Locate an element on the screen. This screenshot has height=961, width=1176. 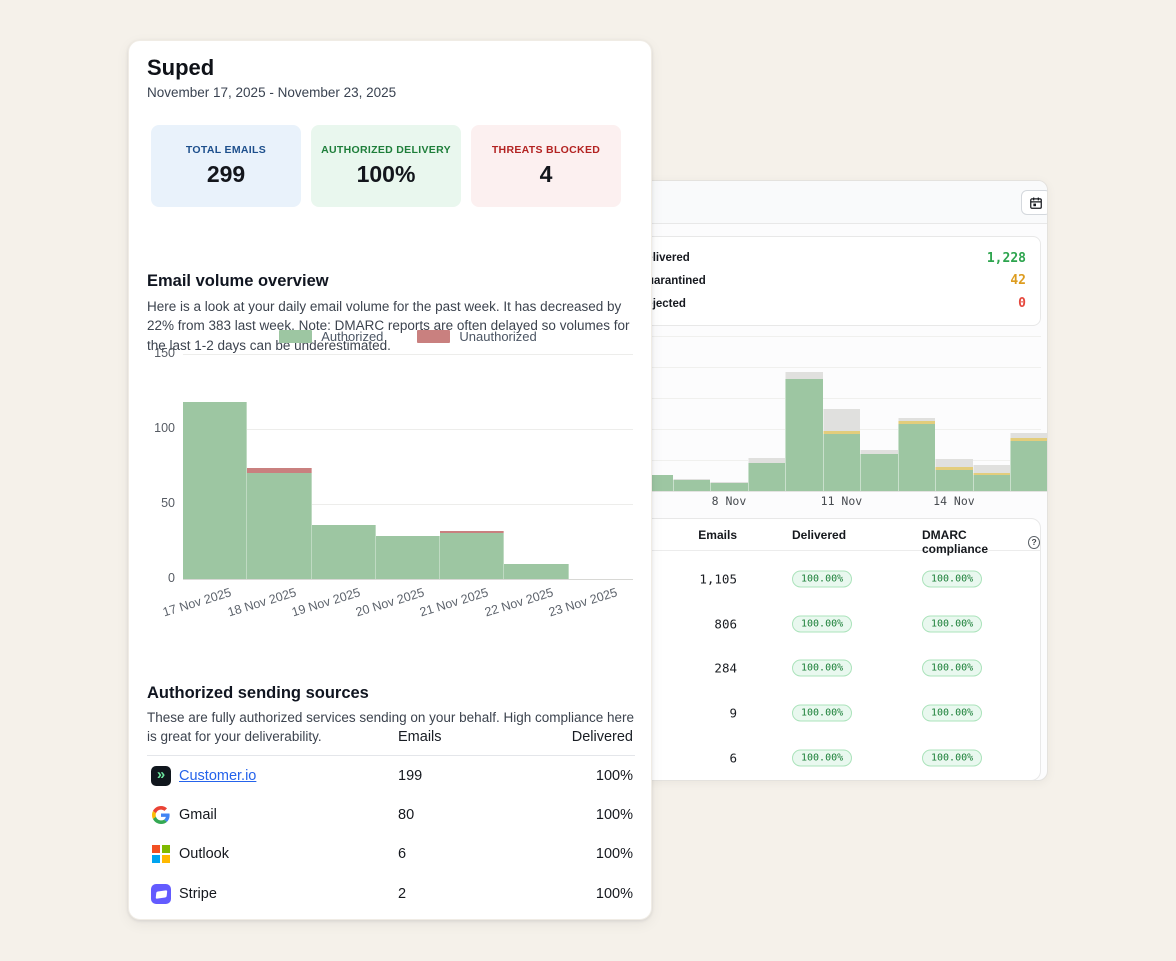
x-axis-label-text: 18 Nov 2025 is located at coordinates (261, 602).